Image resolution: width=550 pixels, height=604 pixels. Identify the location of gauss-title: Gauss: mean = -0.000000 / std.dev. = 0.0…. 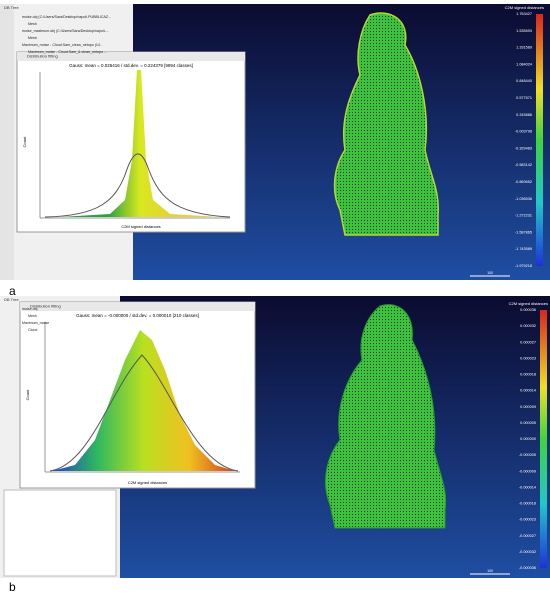
(137, 315).